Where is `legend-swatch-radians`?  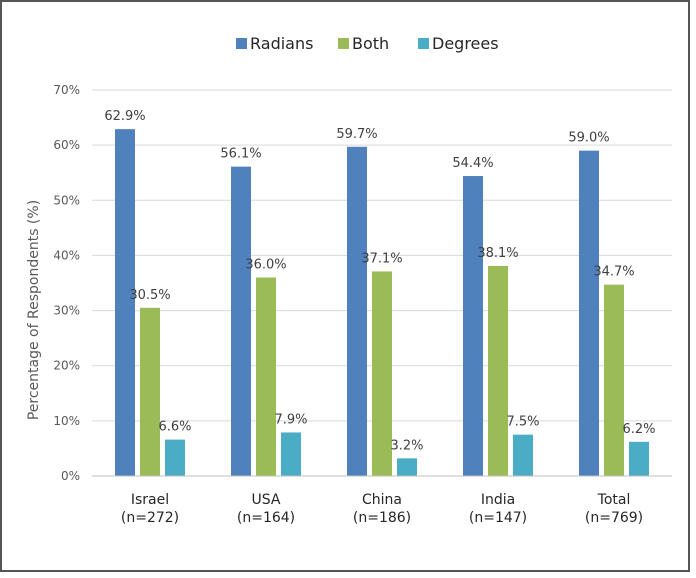
legend-swatch-radians is located at coordinates (241, 43).